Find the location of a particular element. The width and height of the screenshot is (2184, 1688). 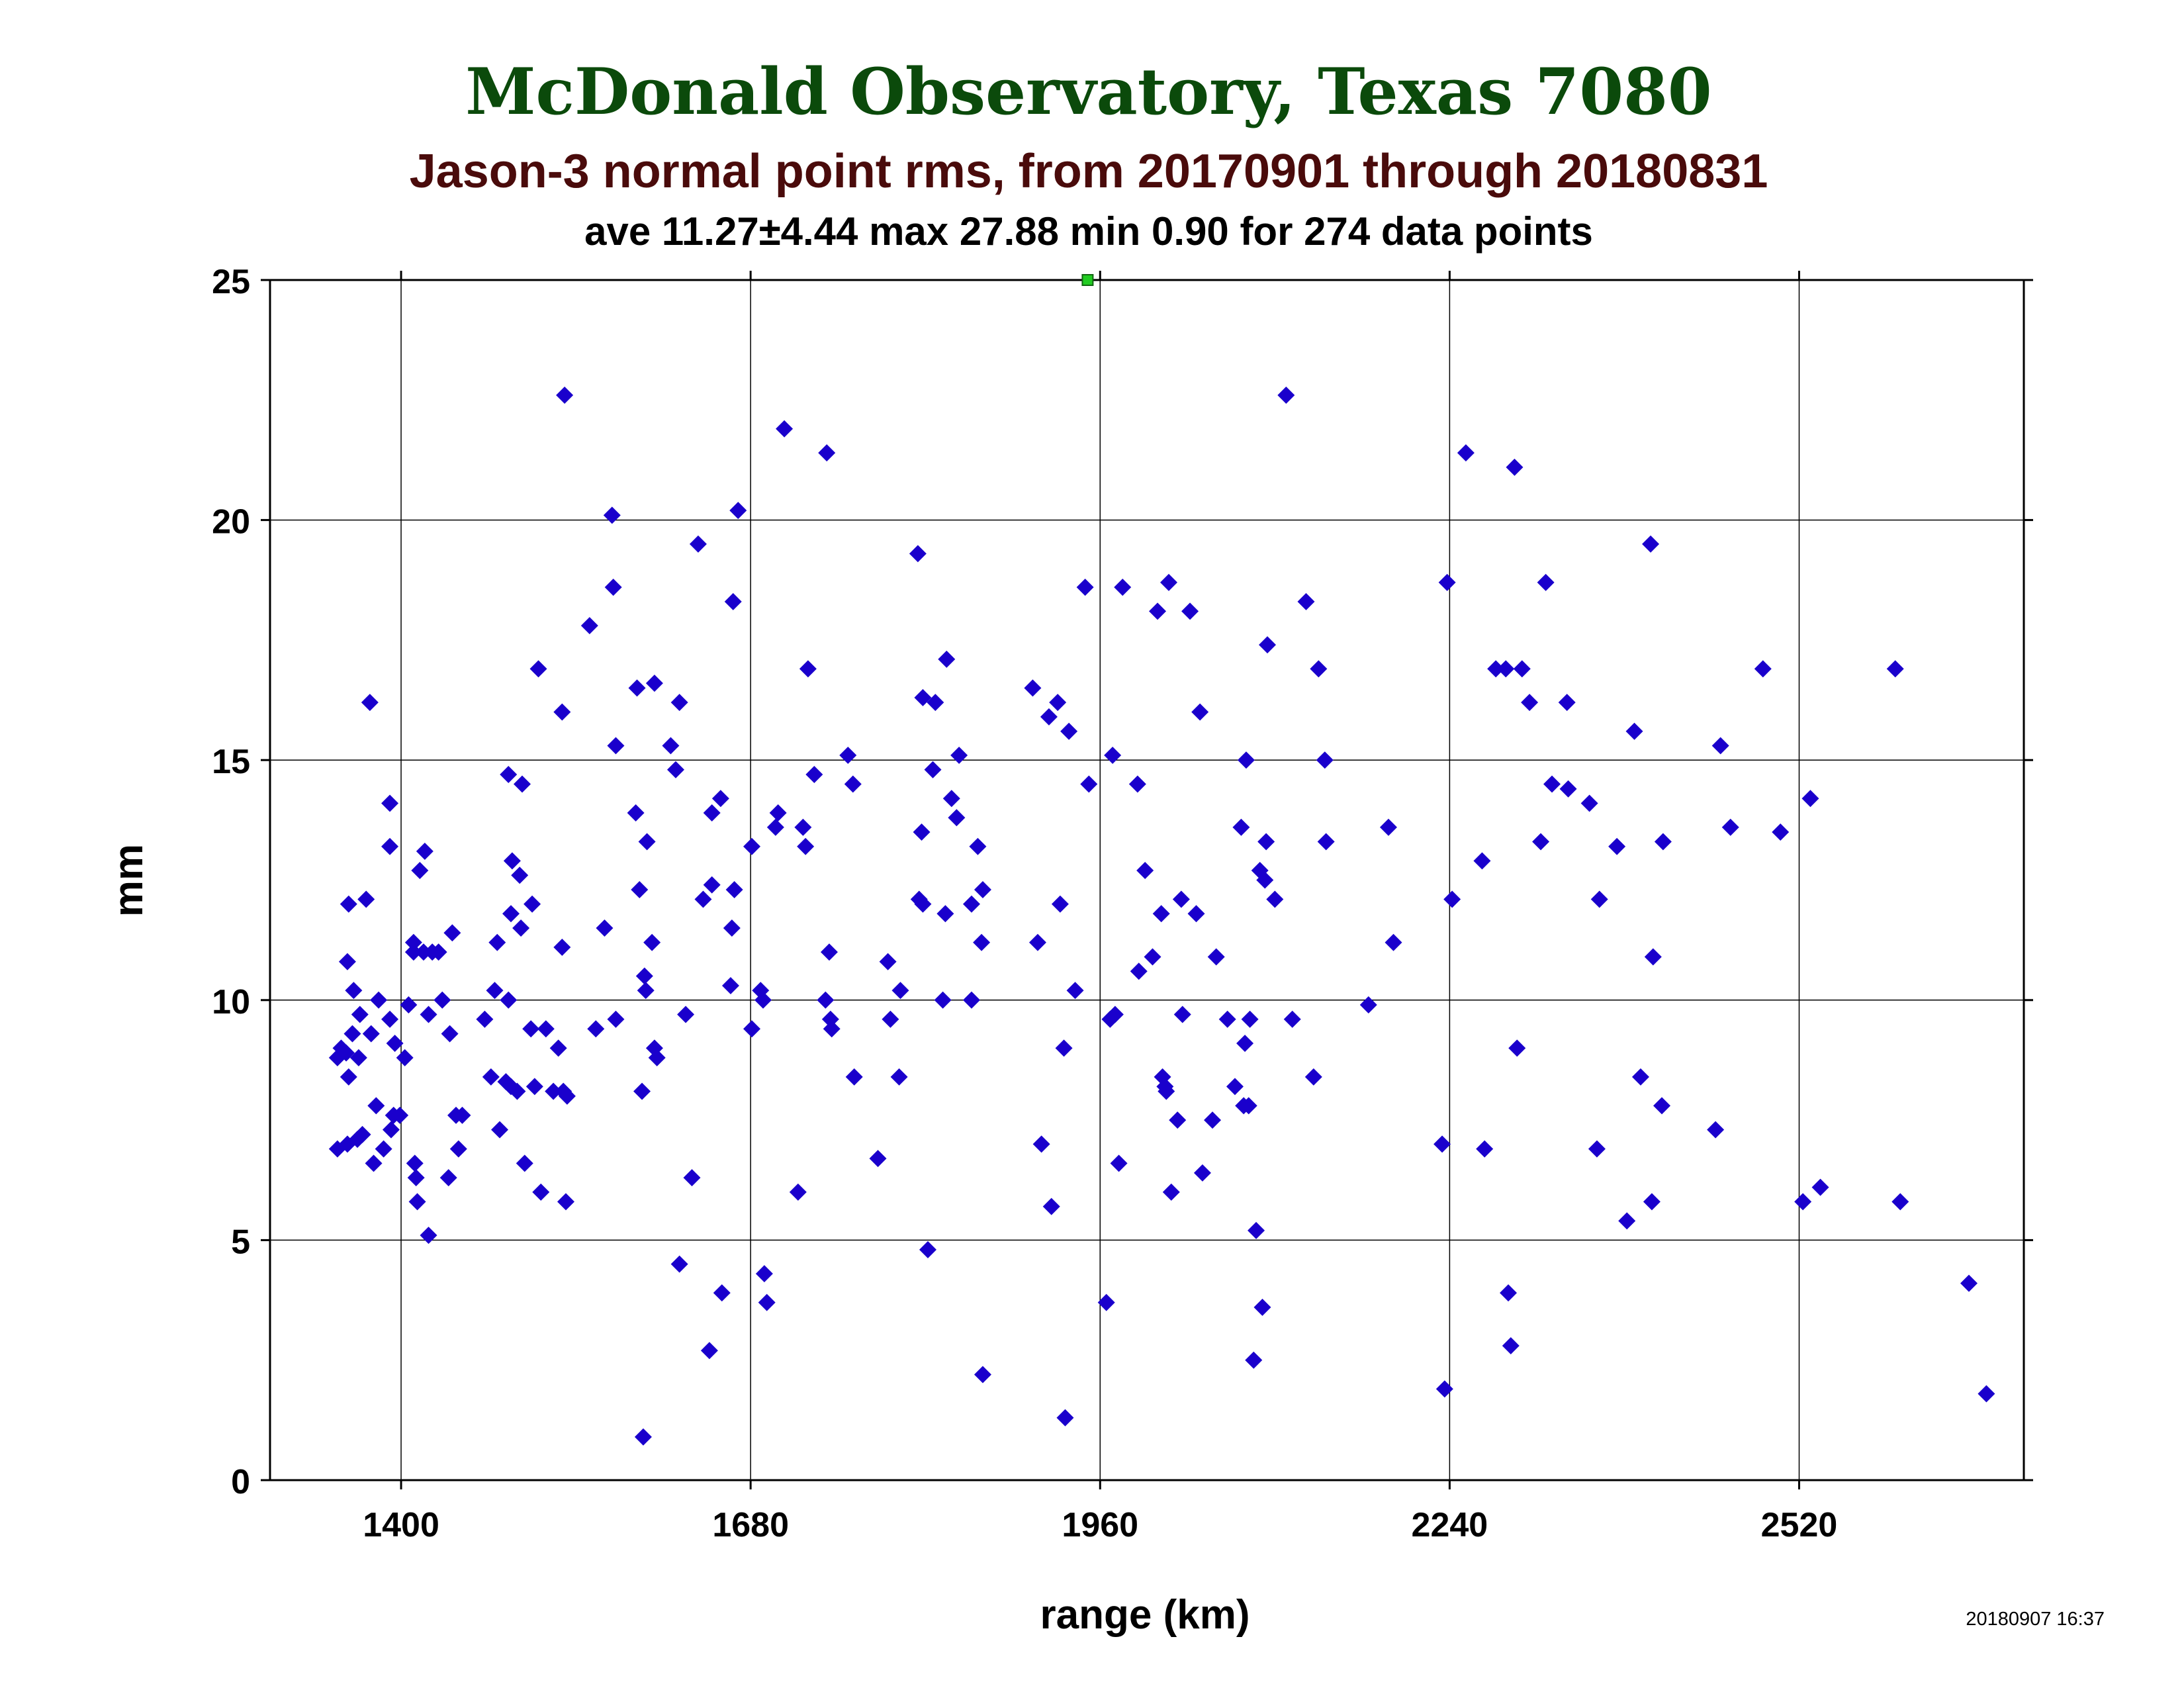

chart-title: McDonald Observatory, Texas 7080 is located at coordinates (1088, 91).